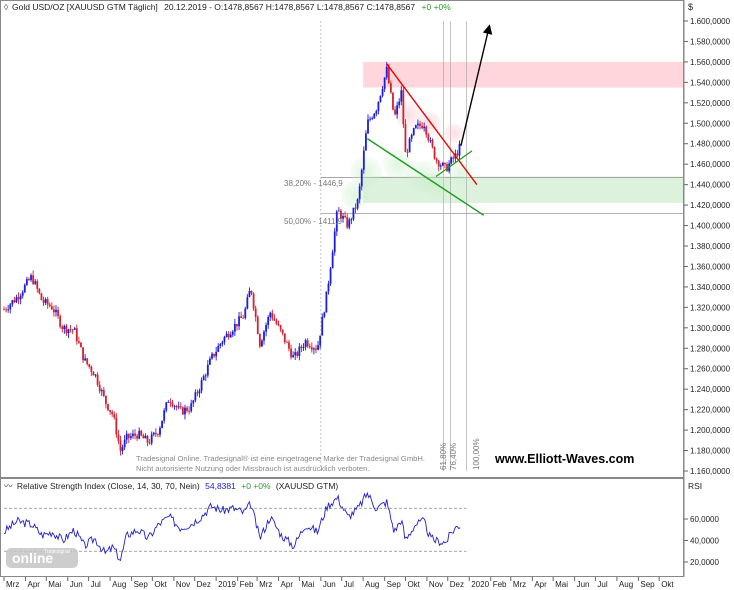  What do you see at coordinates (710, 410) in the screenshot?
I see `price-tick-label: 1.220,0000` at bounding box center [710, 410].